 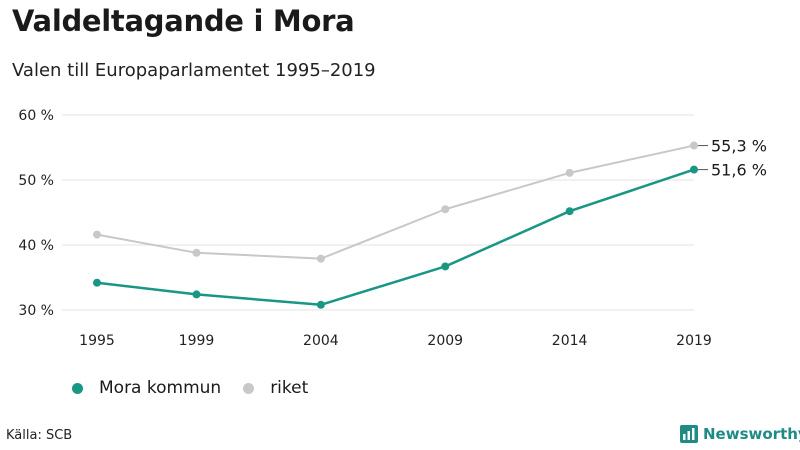 What do you see at coordinates (694, 341) in the screenshot?
I see `x-tick-label: 2019` at bounding box center [694, 341].